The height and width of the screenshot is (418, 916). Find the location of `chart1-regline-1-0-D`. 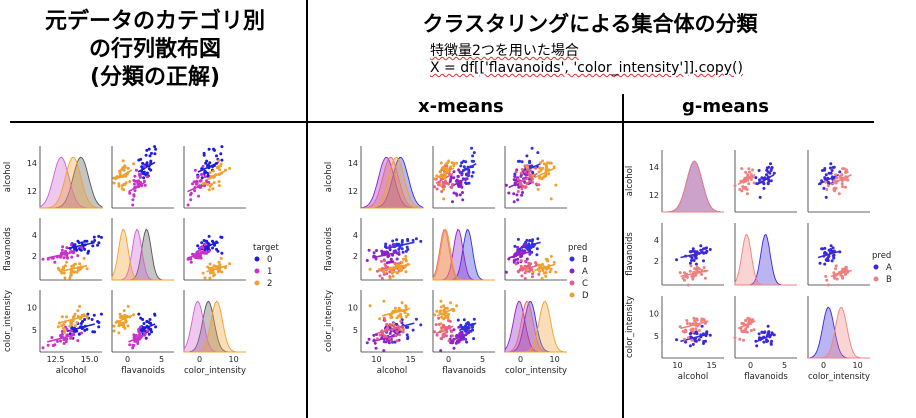

chart1-regline-1-0-D is located at coordinates (396, 267).